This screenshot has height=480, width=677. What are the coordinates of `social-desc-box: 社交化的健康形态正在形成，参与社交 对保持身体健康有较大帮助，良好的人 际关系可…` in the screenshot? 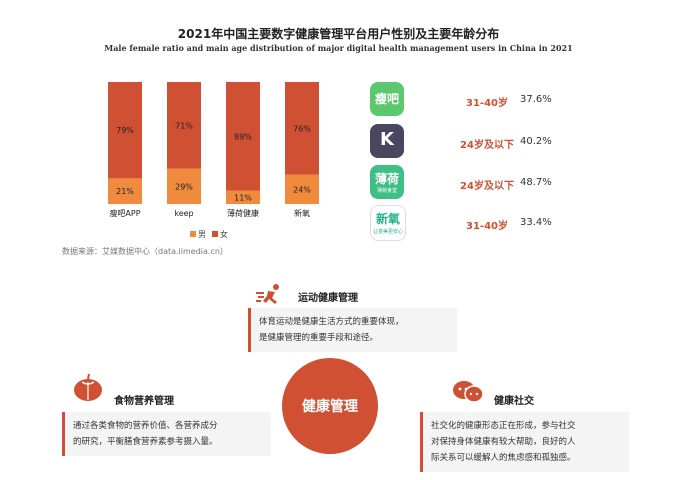 It's located at (524, 442).